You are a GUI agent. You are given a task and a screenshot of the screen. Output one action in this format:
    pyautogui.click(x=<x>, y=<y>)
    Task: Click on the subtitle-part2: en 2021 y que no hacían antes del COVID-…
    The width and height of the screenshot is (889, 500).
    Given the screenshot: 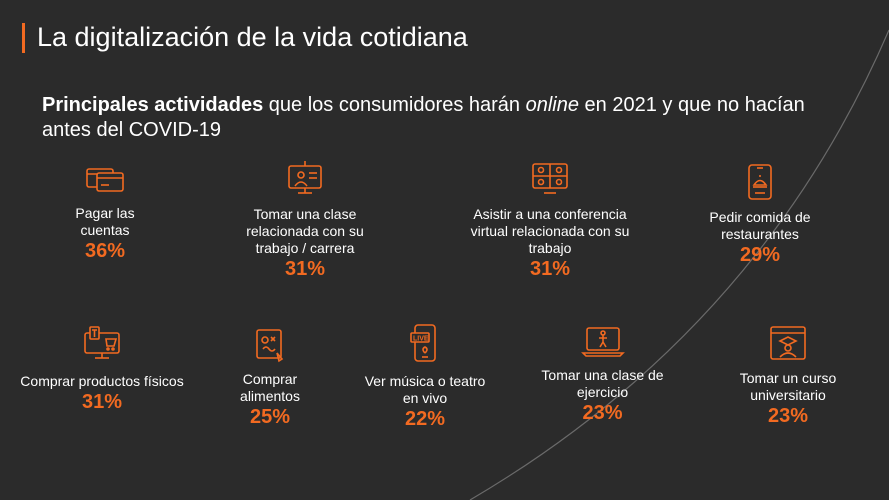 What is the action you would take?
    pyautogui.click(x=423, y=117)
    